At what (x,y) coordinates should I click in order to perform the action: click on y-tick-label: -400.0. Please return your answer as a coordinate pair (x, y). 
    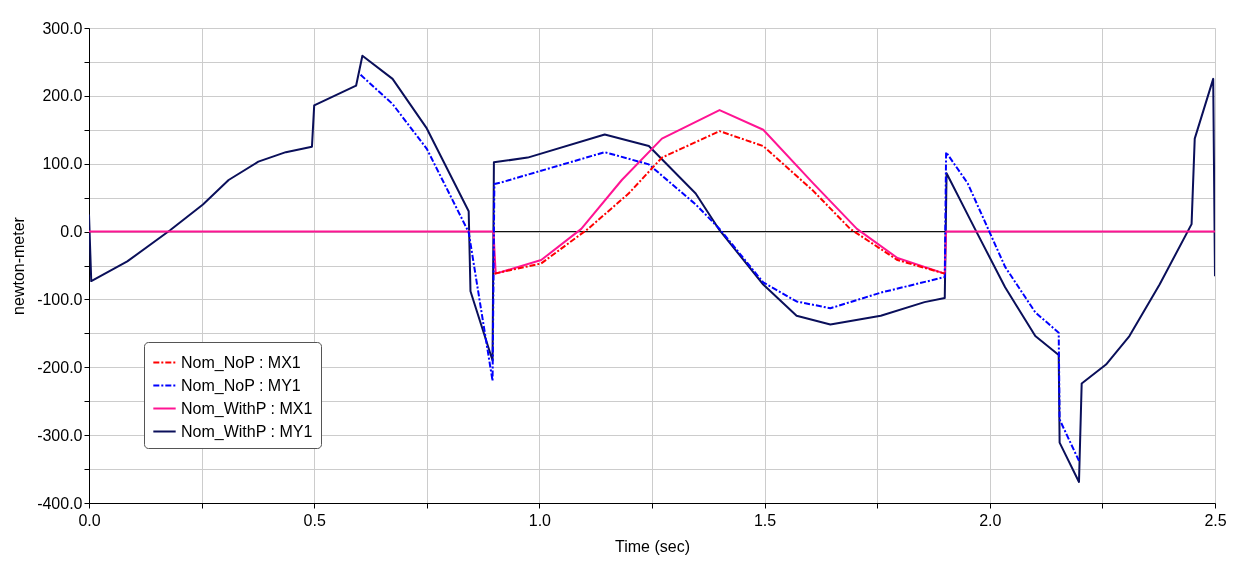
    Looking at the image, I should click on (60, 503).